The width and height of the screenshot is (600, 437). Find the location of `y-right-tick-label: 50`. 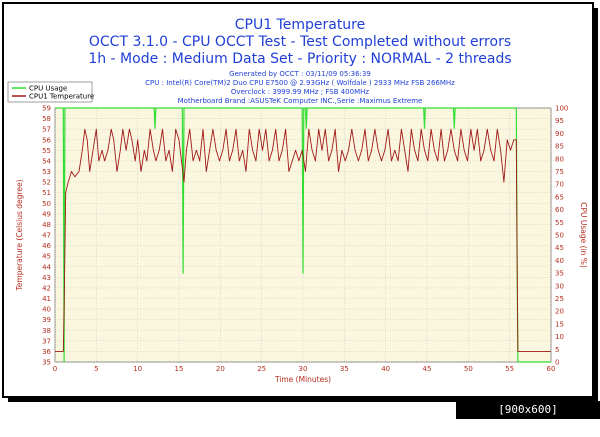

y-right-tick-label: 50 is located at coordinates (559, 236).